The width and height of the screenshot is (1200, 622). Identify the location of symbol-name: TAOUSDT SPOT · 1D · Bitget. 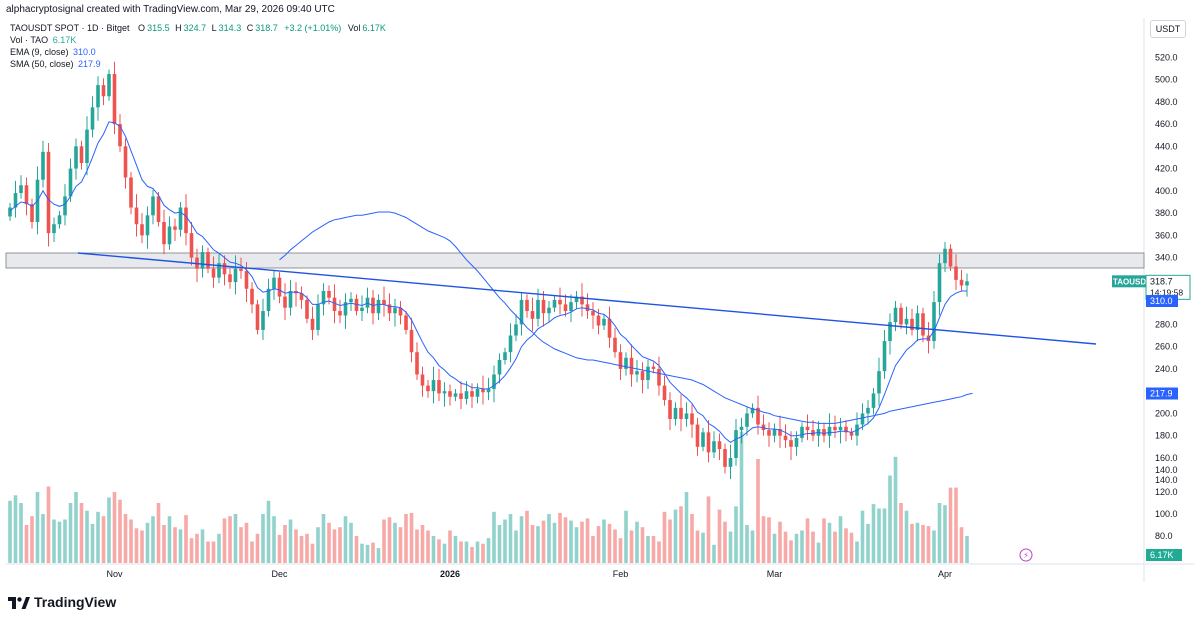
(70, 28).